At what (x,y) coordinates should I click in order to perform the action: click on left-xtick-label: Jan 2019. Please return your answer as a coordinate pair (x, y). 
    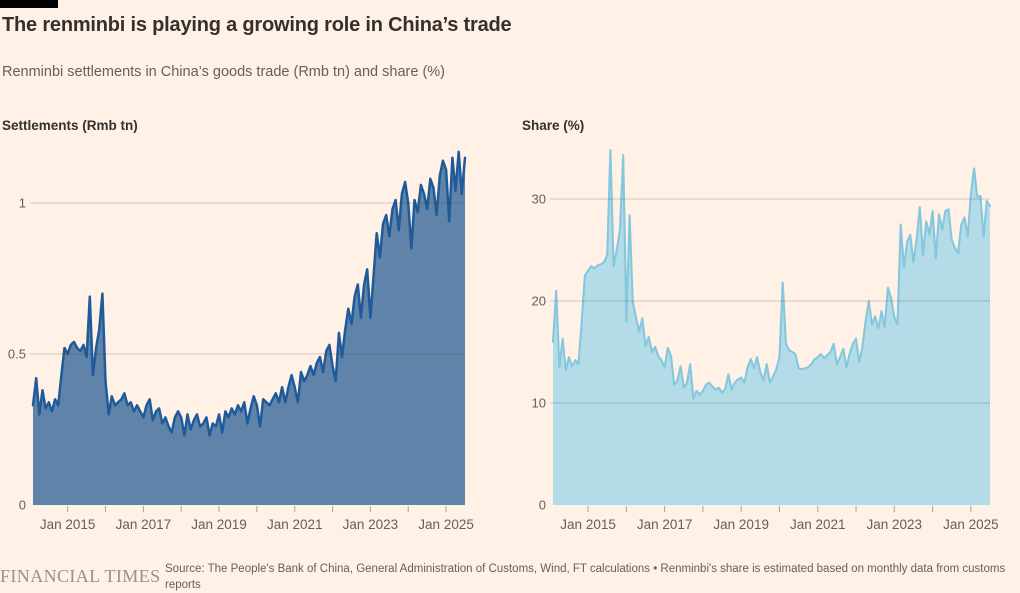
    Looking at the image, I should click on (219, 524).